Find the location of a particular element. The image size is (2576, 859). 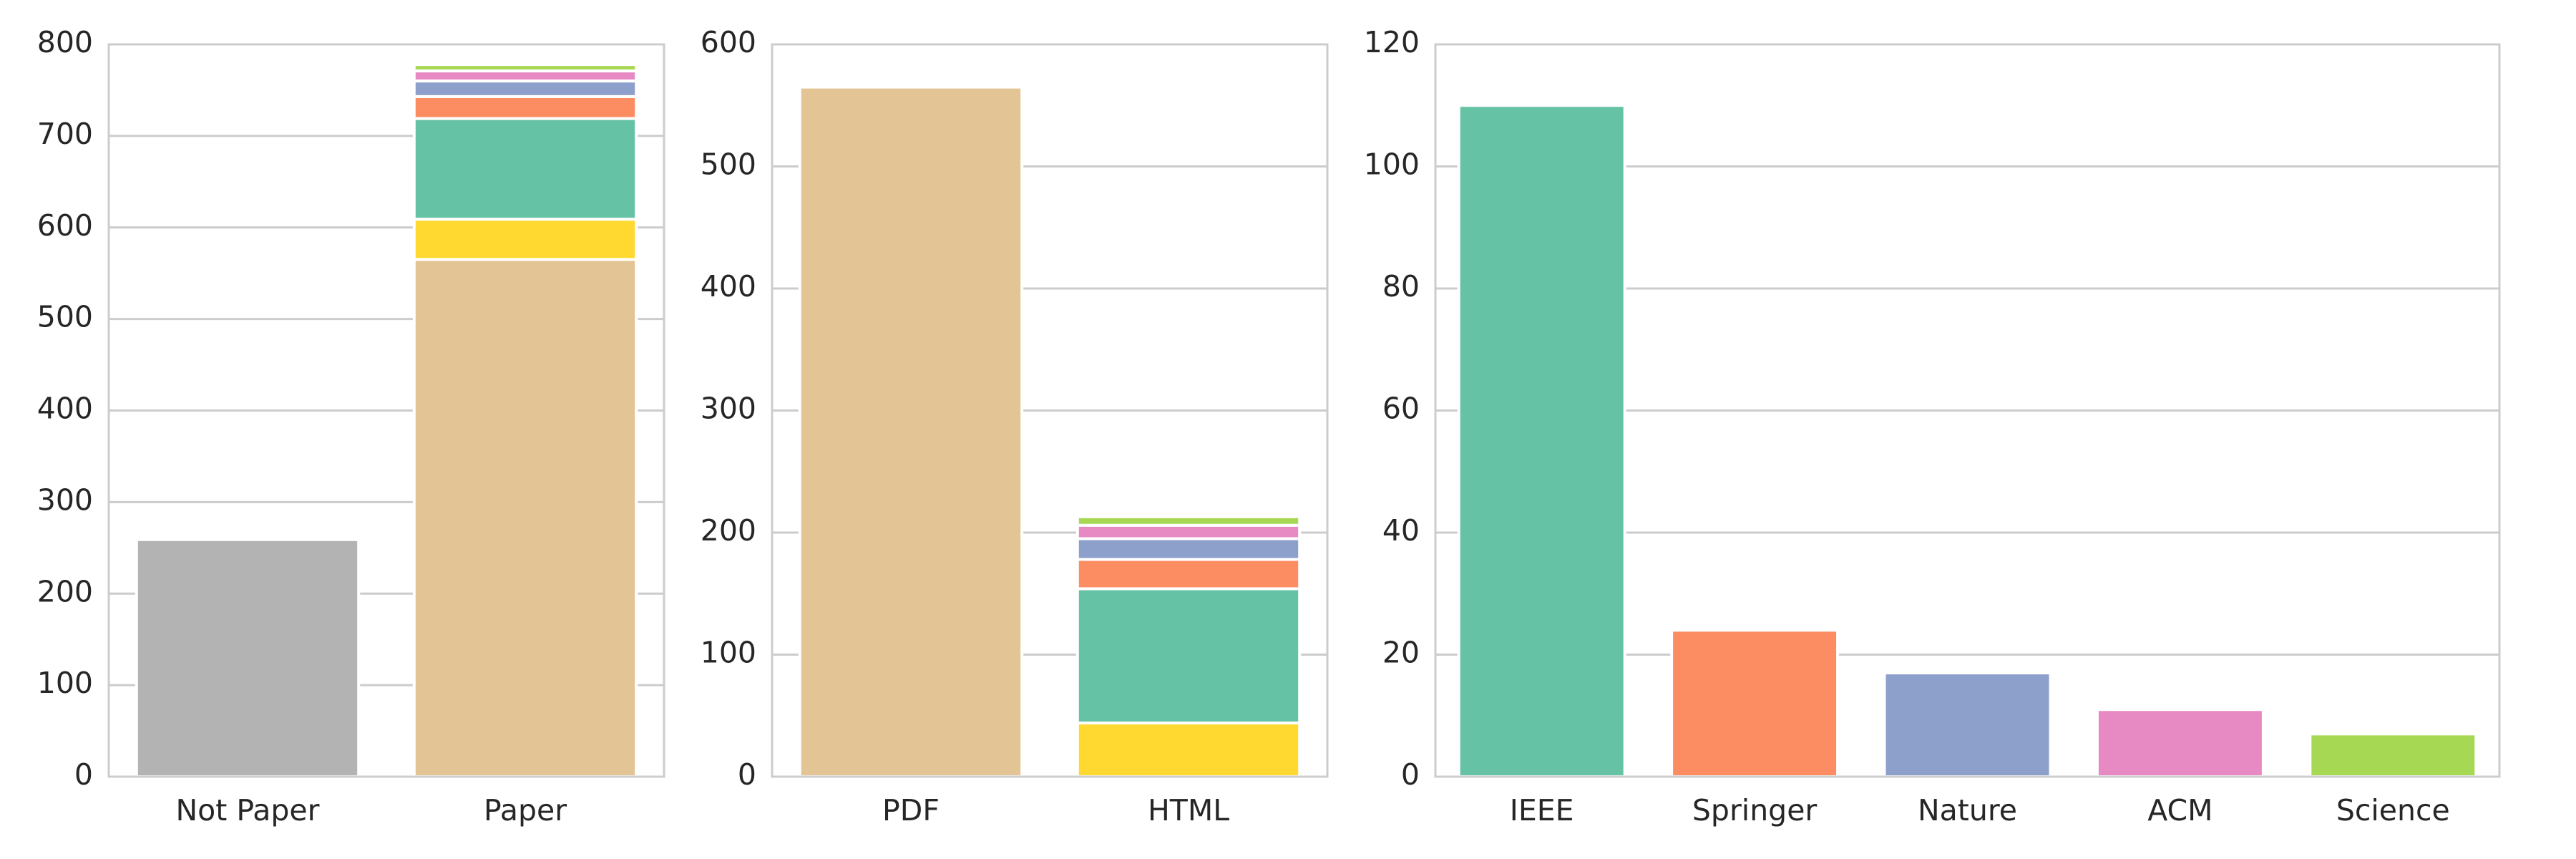

x-tick-label: Nature is located at coordinates (1967, 810).